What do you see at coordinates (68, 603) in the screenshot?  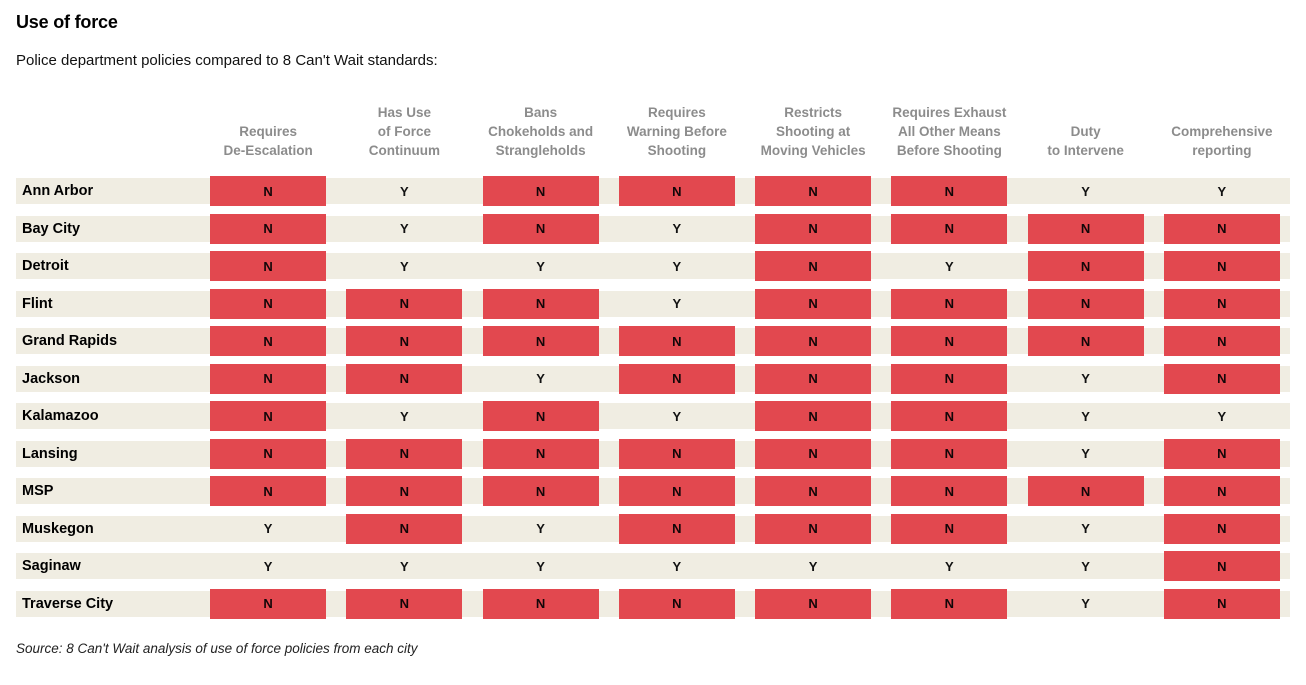 I see `city-label: Traverse City` at bounding box center [68, 603].